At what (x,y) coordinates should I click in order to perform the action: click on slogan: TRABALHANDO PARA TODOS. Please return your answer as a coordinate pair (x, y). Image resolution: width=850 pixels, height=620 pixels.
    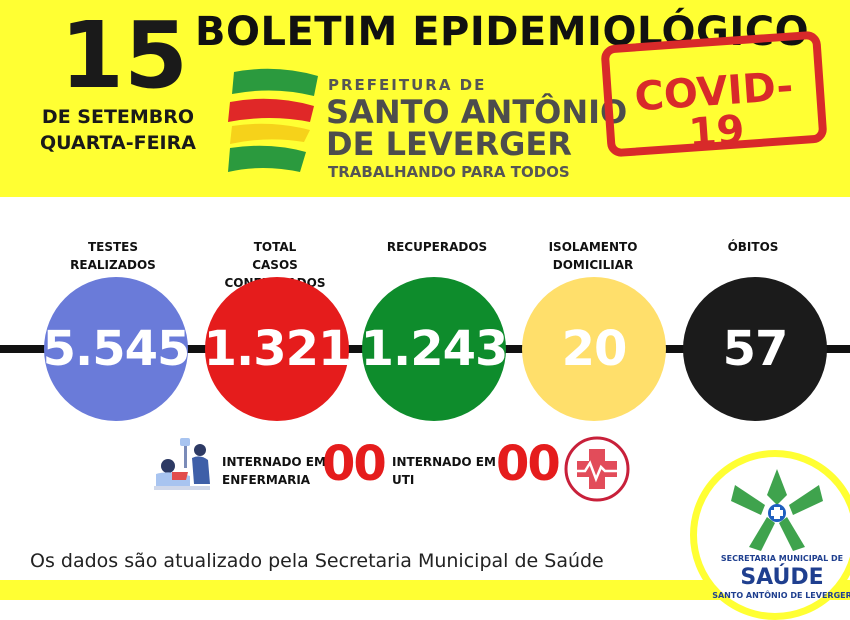
    Looking at the image, I should click on (449, 172).